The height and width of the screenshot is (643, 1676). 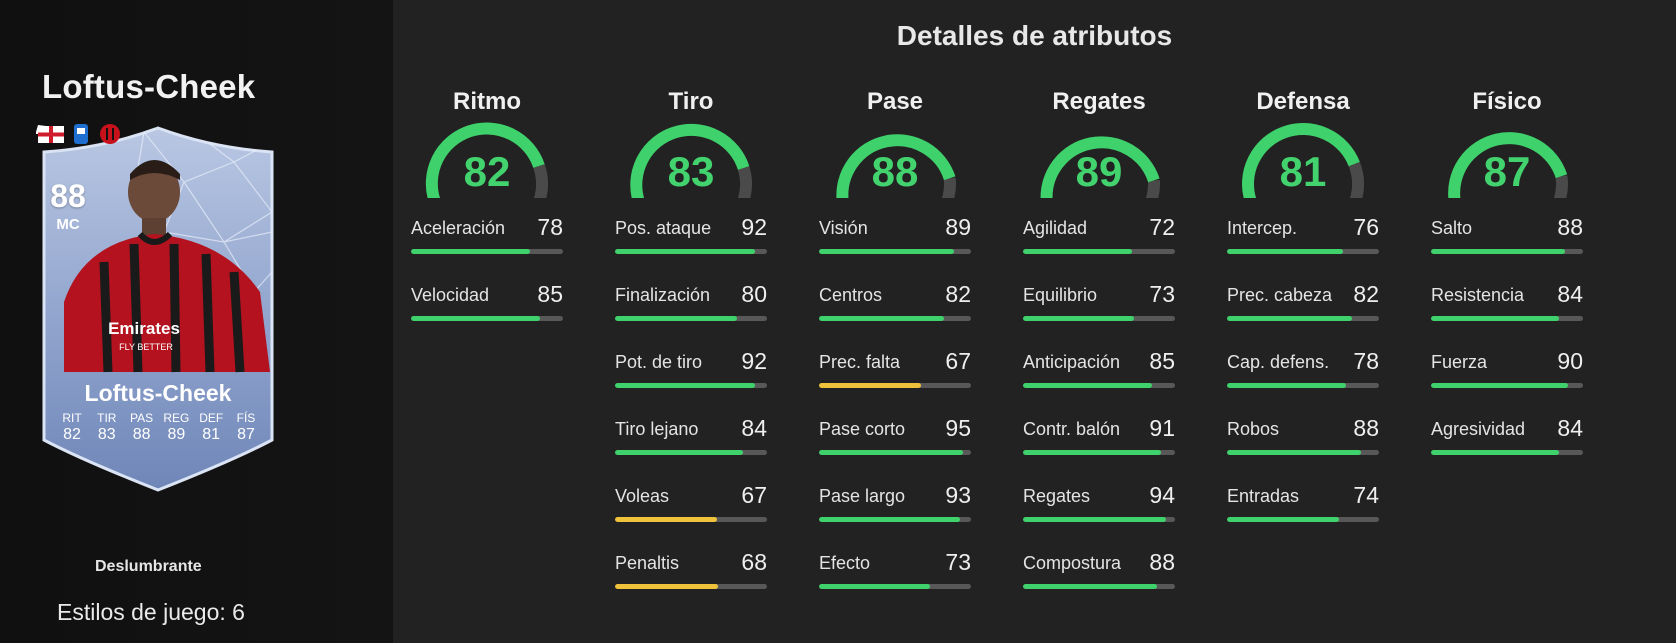 What do you see at coordinates (211, 434) in the screenshot?
I see `card-stat-value: 81` at bounding box center [211, 434].